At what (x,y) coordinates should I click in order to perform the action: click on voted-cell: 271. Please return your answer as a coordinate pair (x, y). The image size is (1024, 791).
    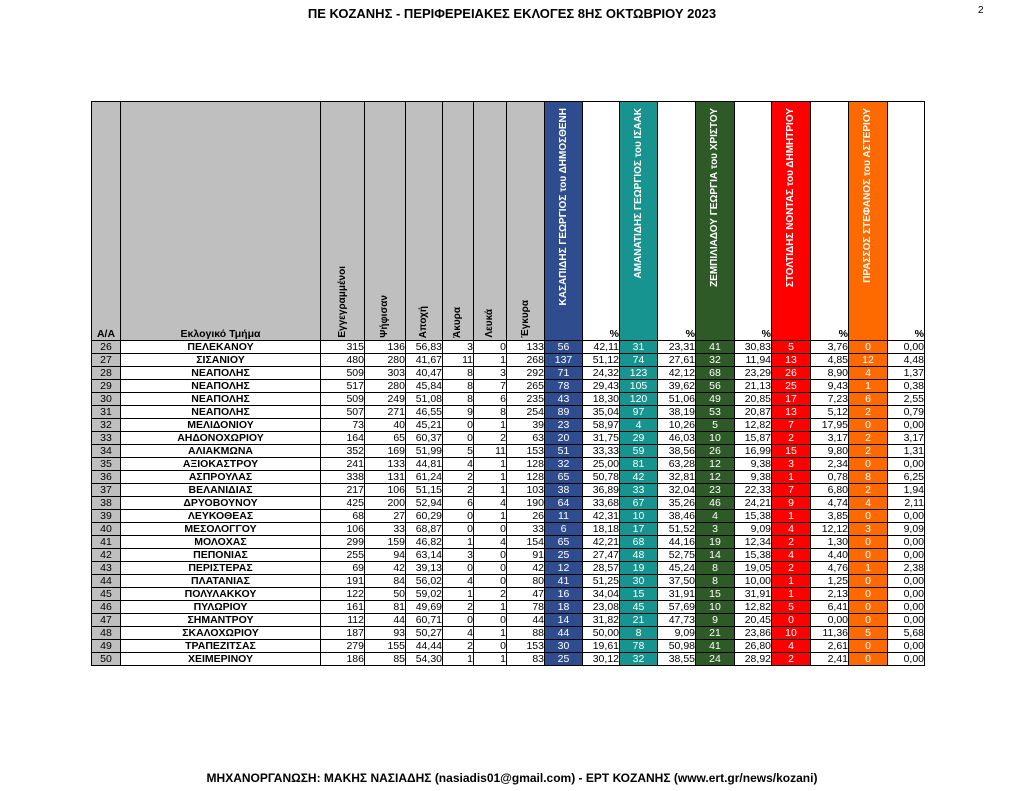
    Looking at the image, I should click on (385, 412).